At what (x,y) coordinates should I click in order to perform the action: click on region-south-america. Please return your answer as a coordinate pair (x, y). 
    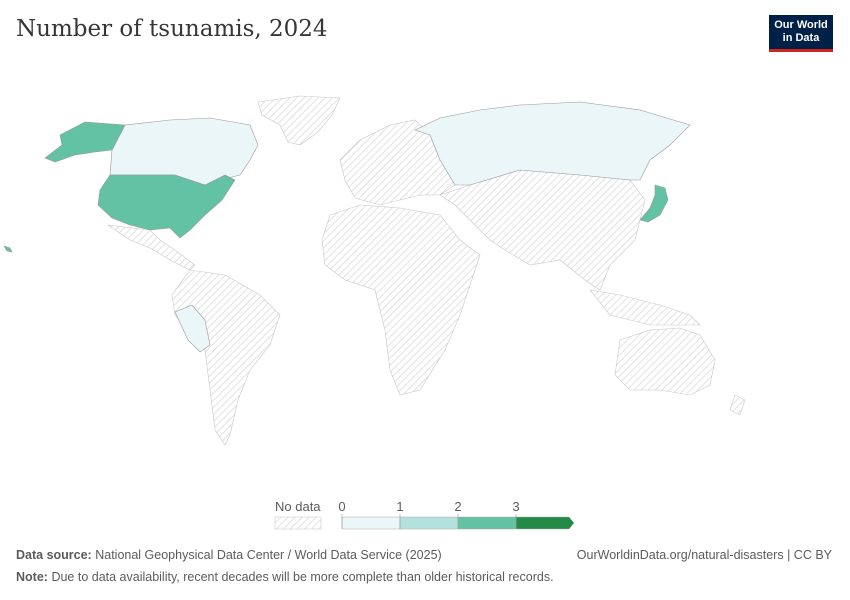
    Looking at the image, I should click on (226, 357).